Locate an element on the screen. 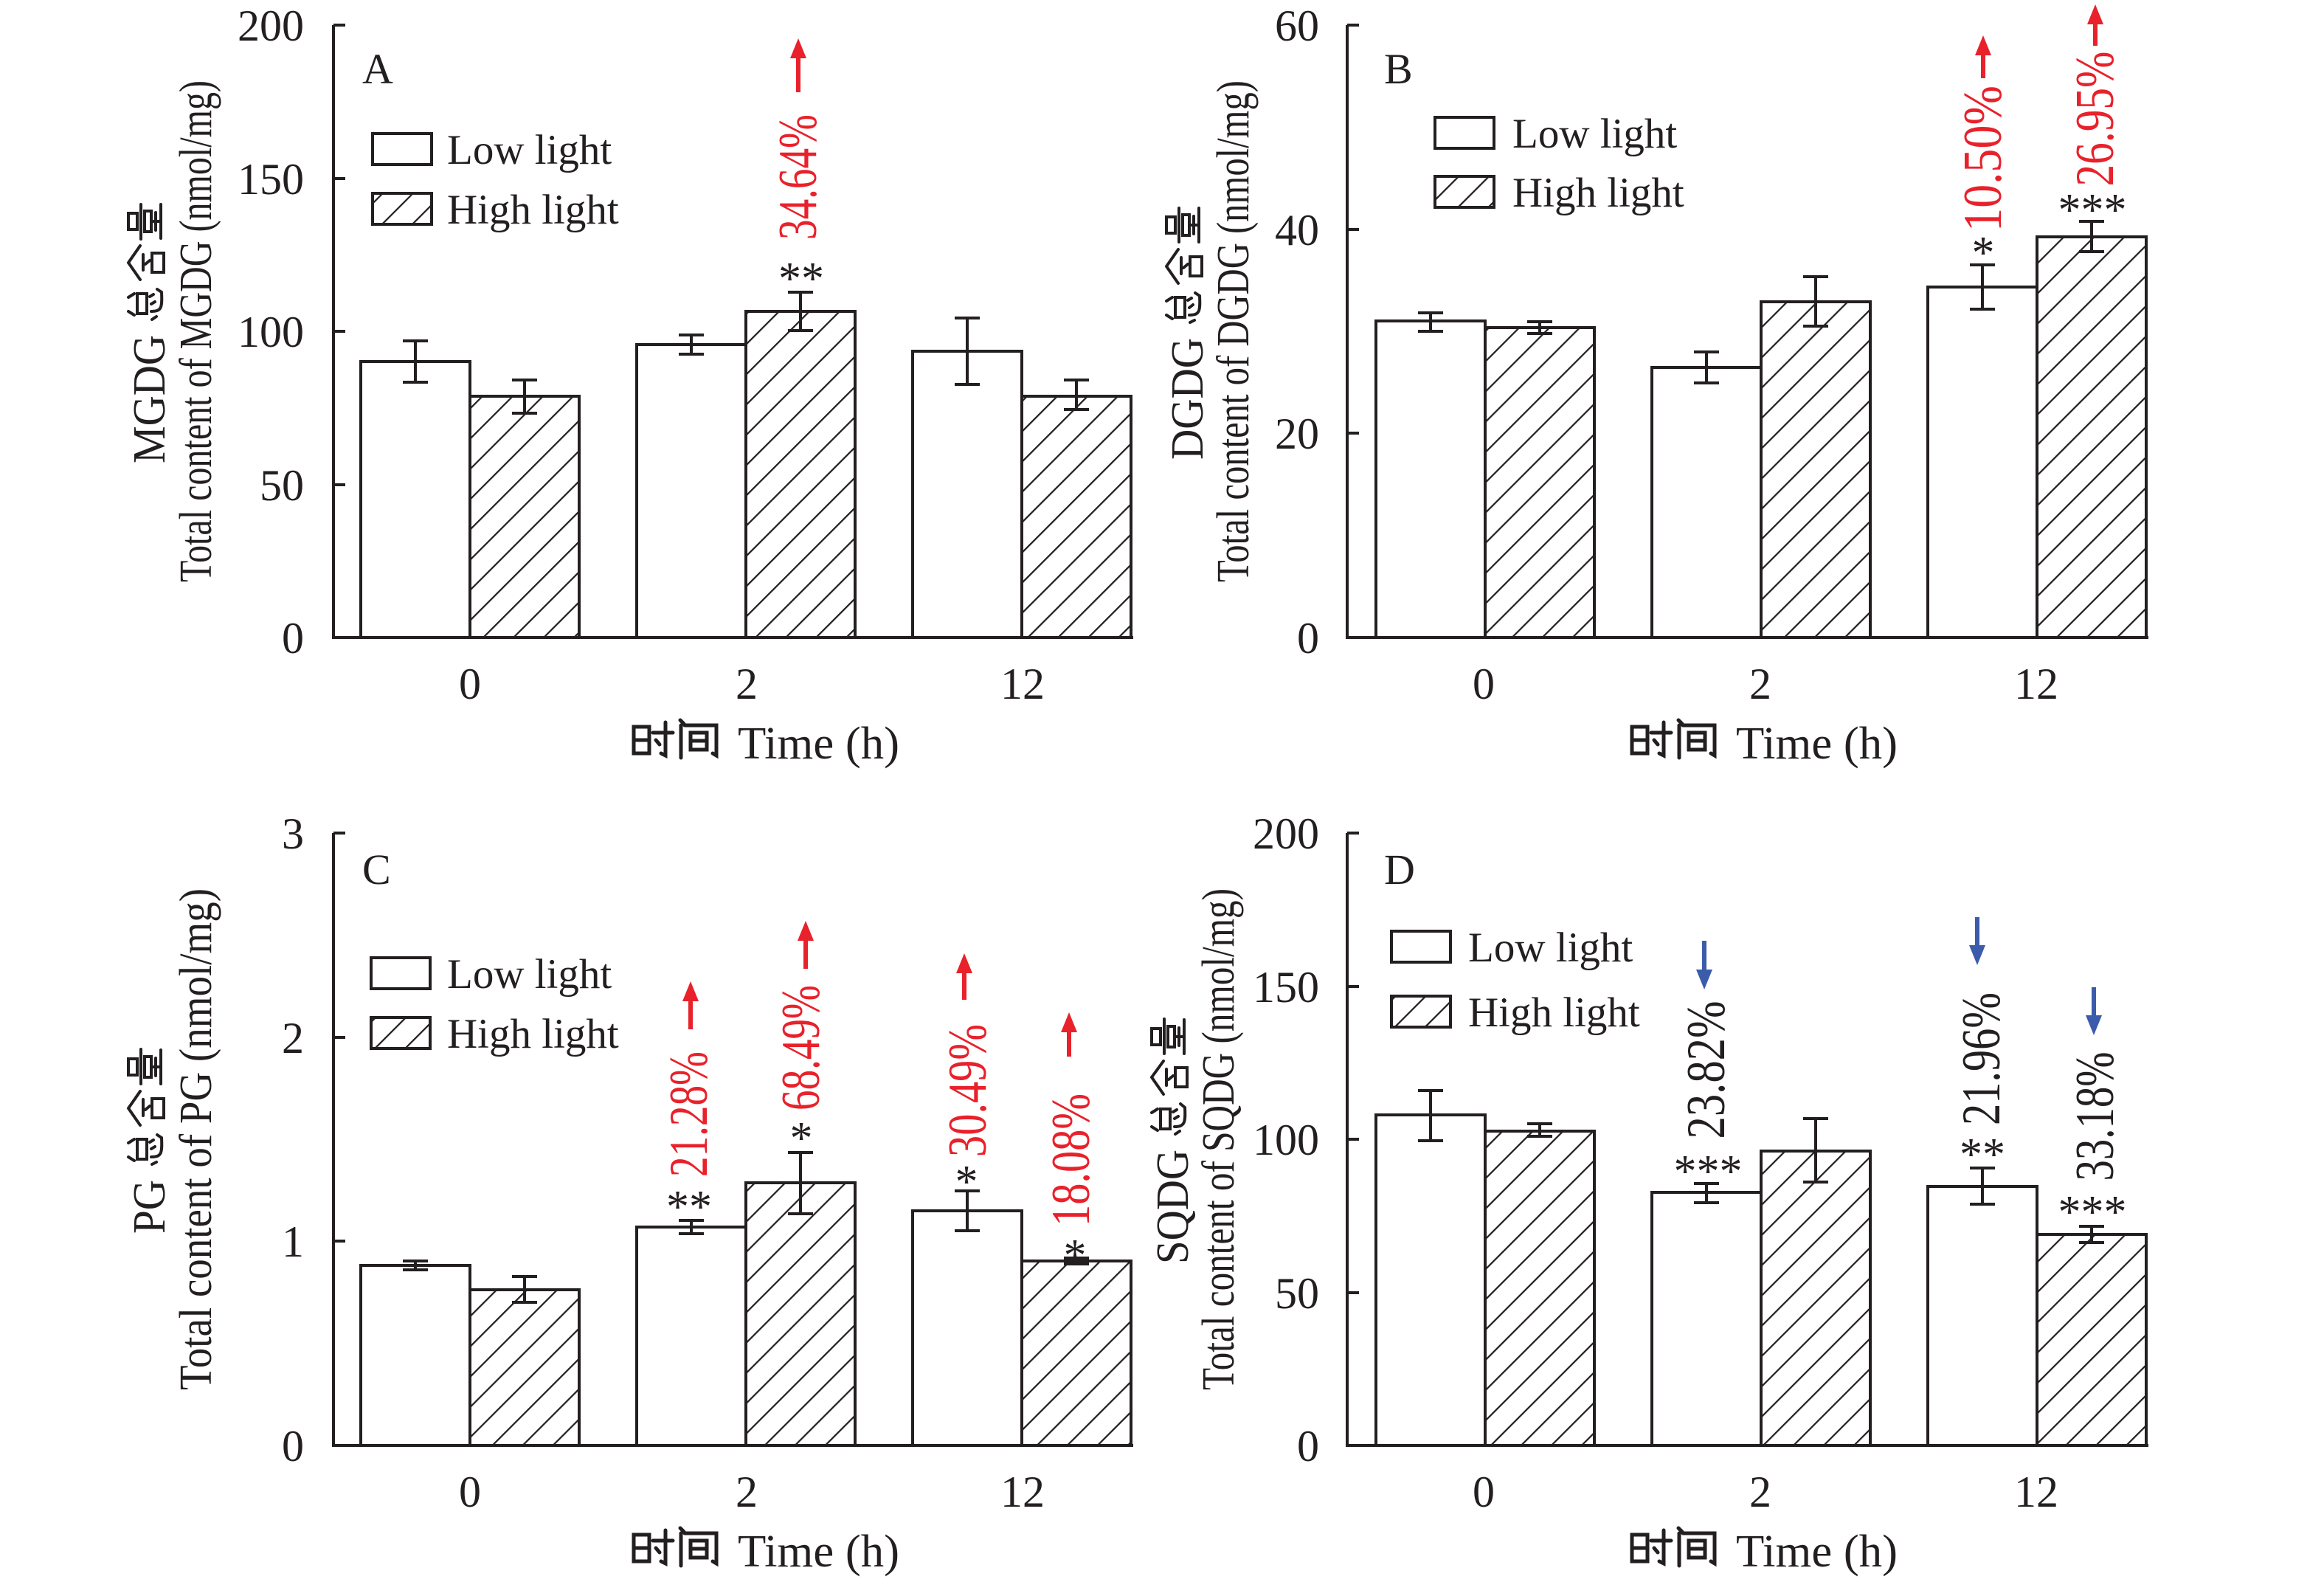 Image resolution: width=2324 pixels, height=1579 pixels. svg-text: 18.08% is located at coordinates (1071, 1159).